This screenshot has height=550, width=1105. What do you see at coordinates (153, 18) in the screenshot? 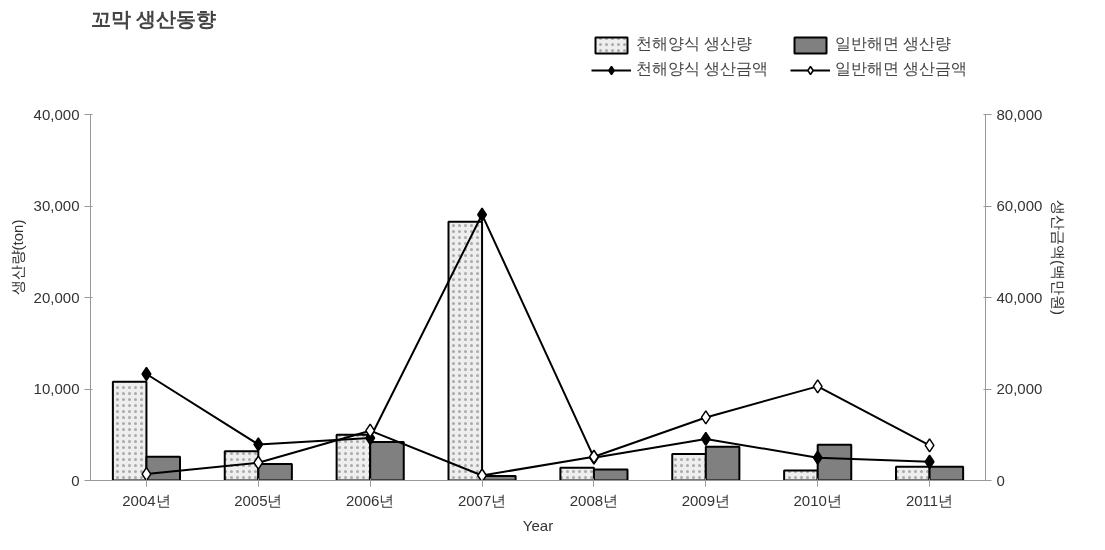
I see `chart-title: 꼬막 생산동향` at bounding box center [153, 18].